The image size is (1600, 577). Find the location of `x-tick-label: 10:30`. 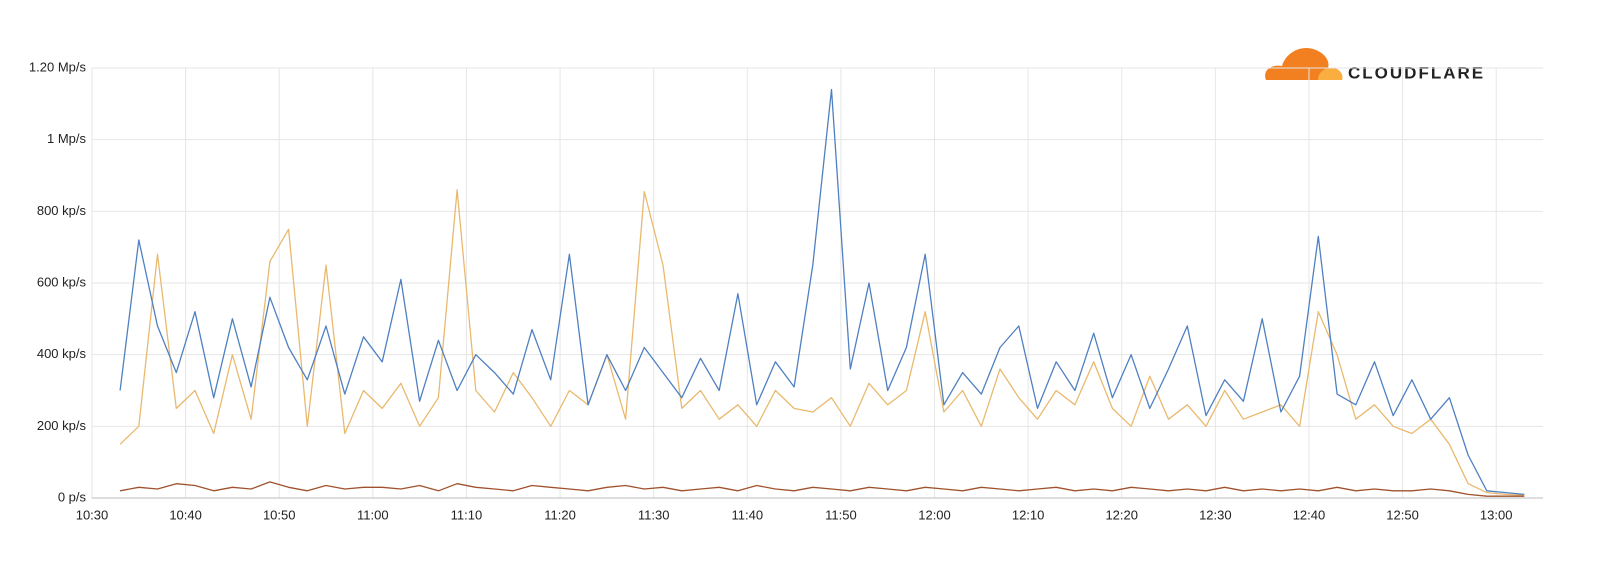

x-tick-label: 10:30 is located at coordinates (92, 514).